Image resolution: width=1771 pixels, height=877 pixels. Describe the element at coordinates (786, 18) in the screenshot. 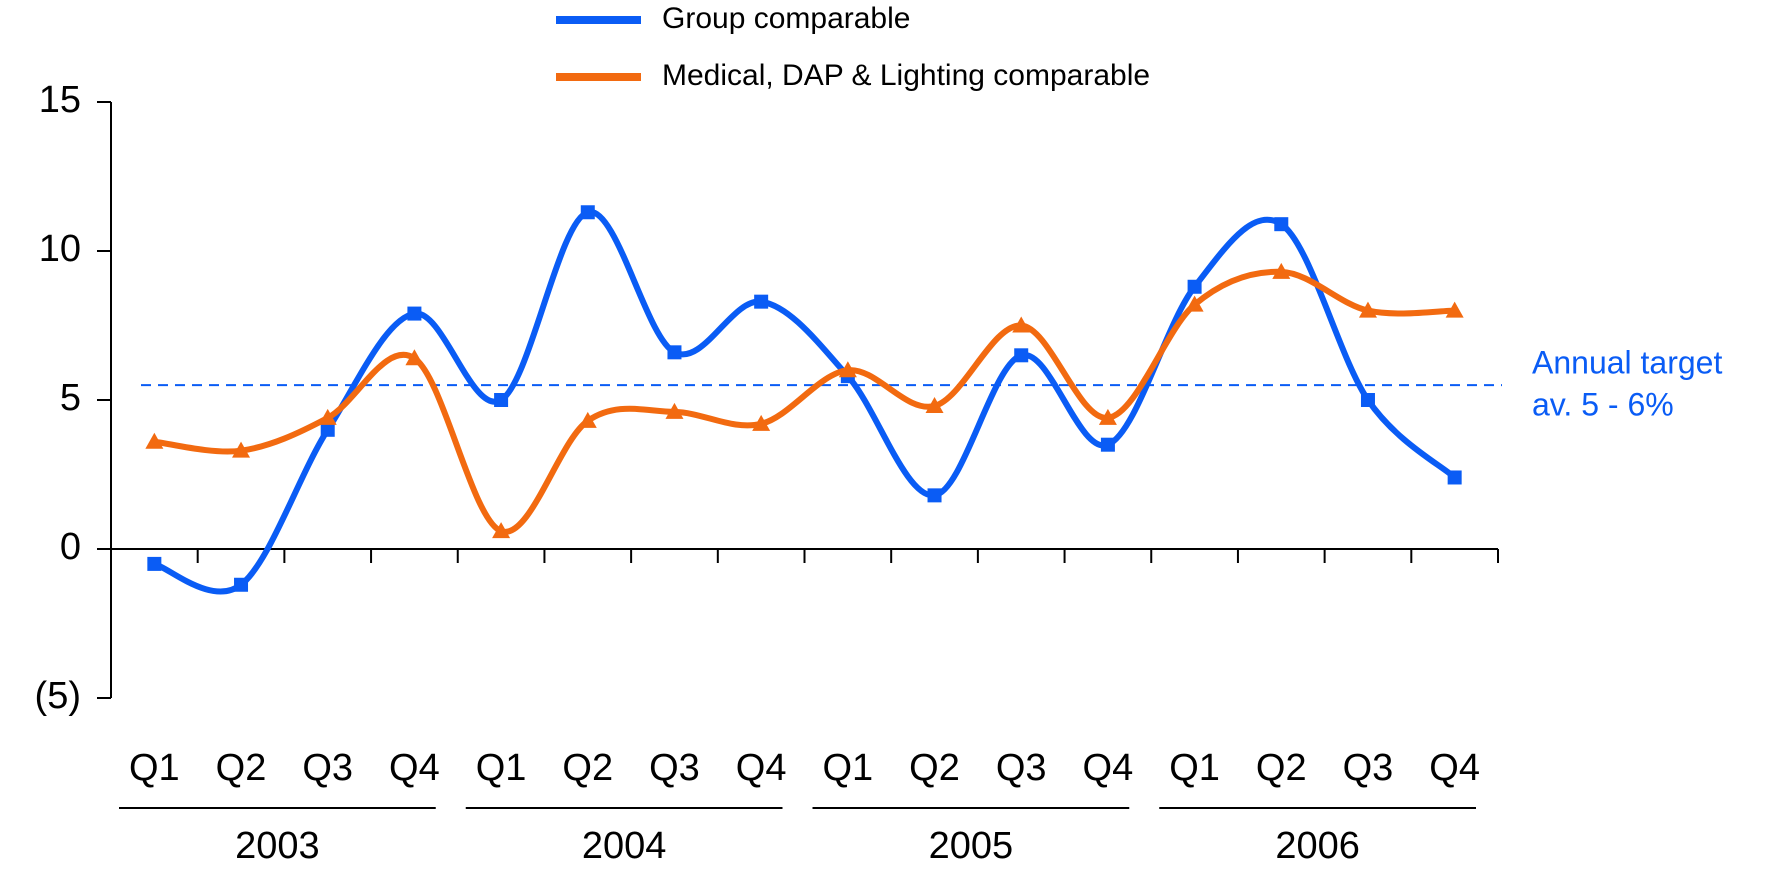

I see `legend-label: Group comparable` at that location.